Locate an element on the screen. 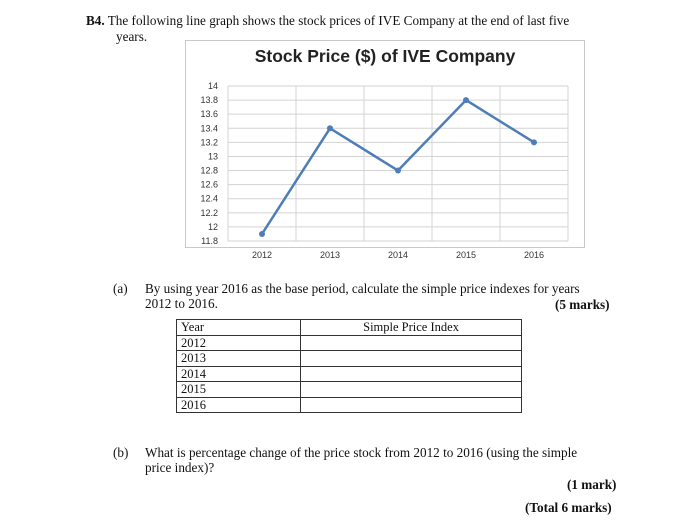  y-tick-label: 11.8 is located at coordinates (209, 241).